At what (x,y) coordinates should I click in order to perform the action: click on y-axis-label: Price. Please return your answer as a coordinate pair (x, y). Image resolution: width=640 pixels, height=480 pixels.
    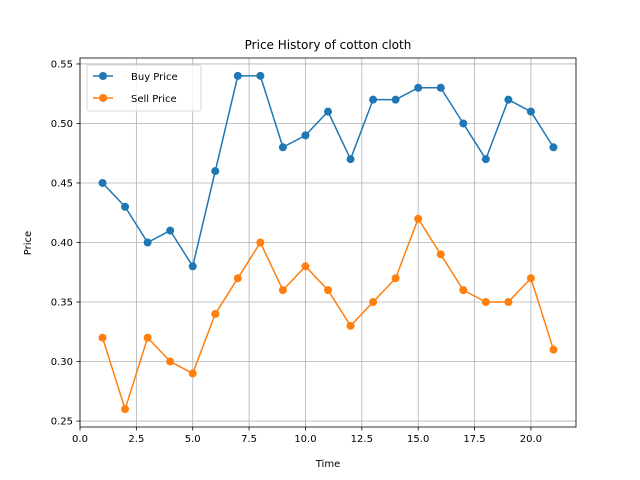
    Looking at the image, I should click on (28, 243).